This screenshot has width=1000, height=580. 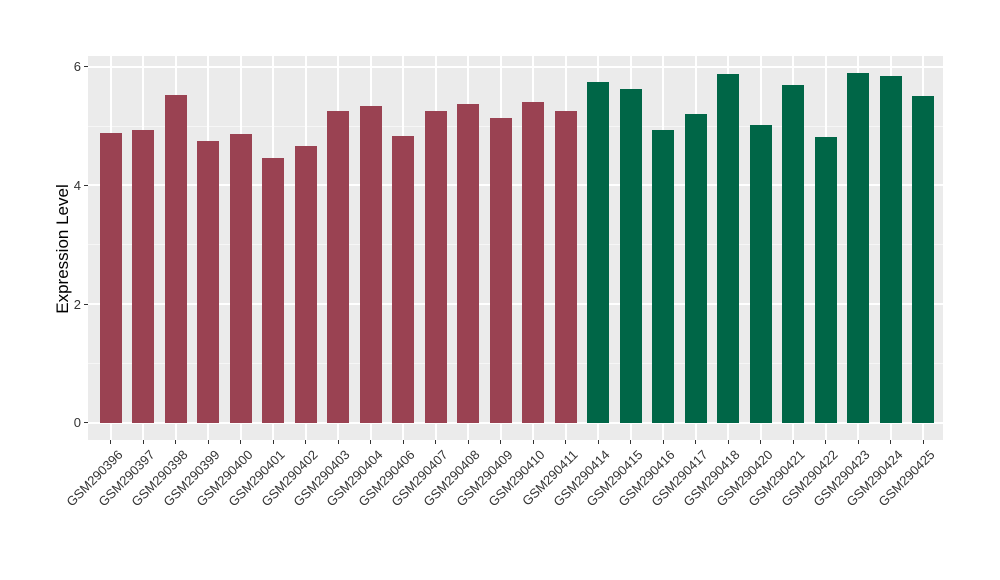 What do you see at coordinates (77, 304) in the screenshot?
I see `y-axis-tick-label: 2` at bounding box center [77, 304].